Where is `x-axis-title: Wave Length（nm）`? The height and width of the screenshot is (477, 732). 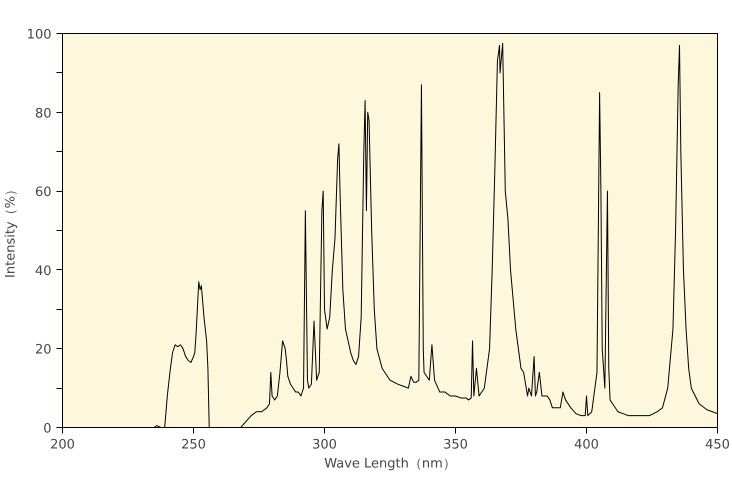 x-axis-title: Wave Length（nm） is located at coordinates (390, 464).